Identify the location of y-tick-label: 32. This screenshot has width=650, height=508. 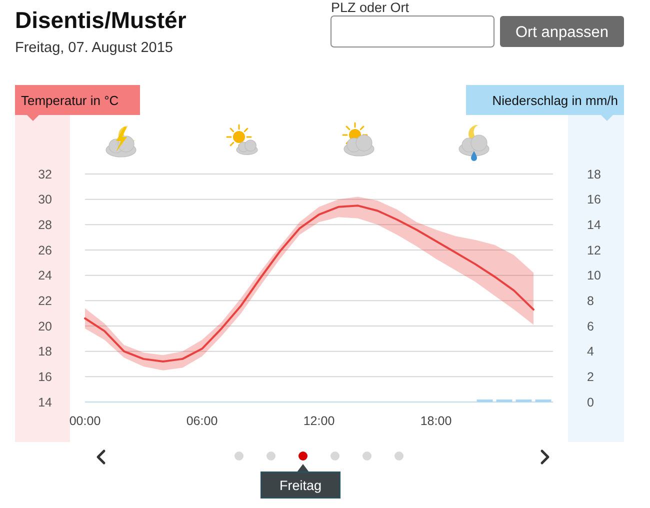
(45, 174).